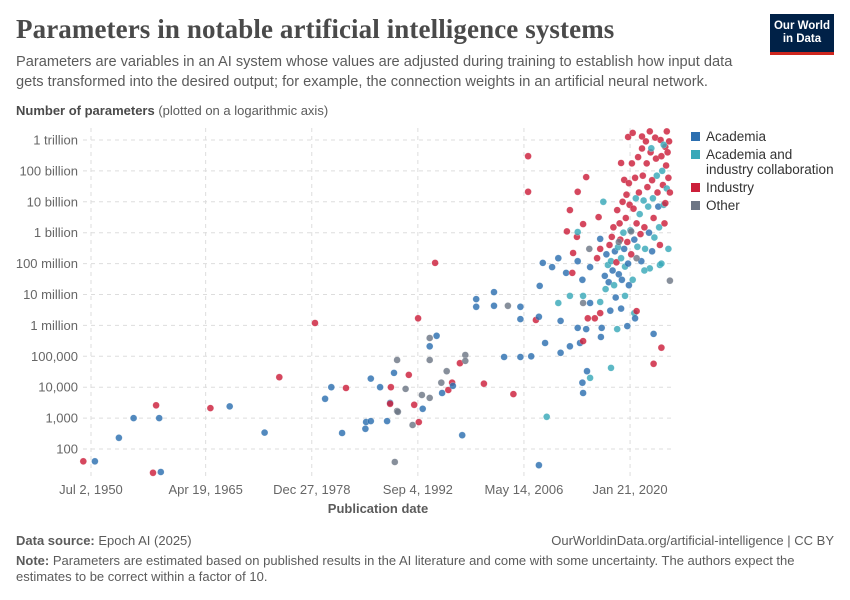  What do you see at coordinates (311, 489) in the screenshot?
I see `x-tick-label: Dec 27, 1978` at bounding box center [311, 489].